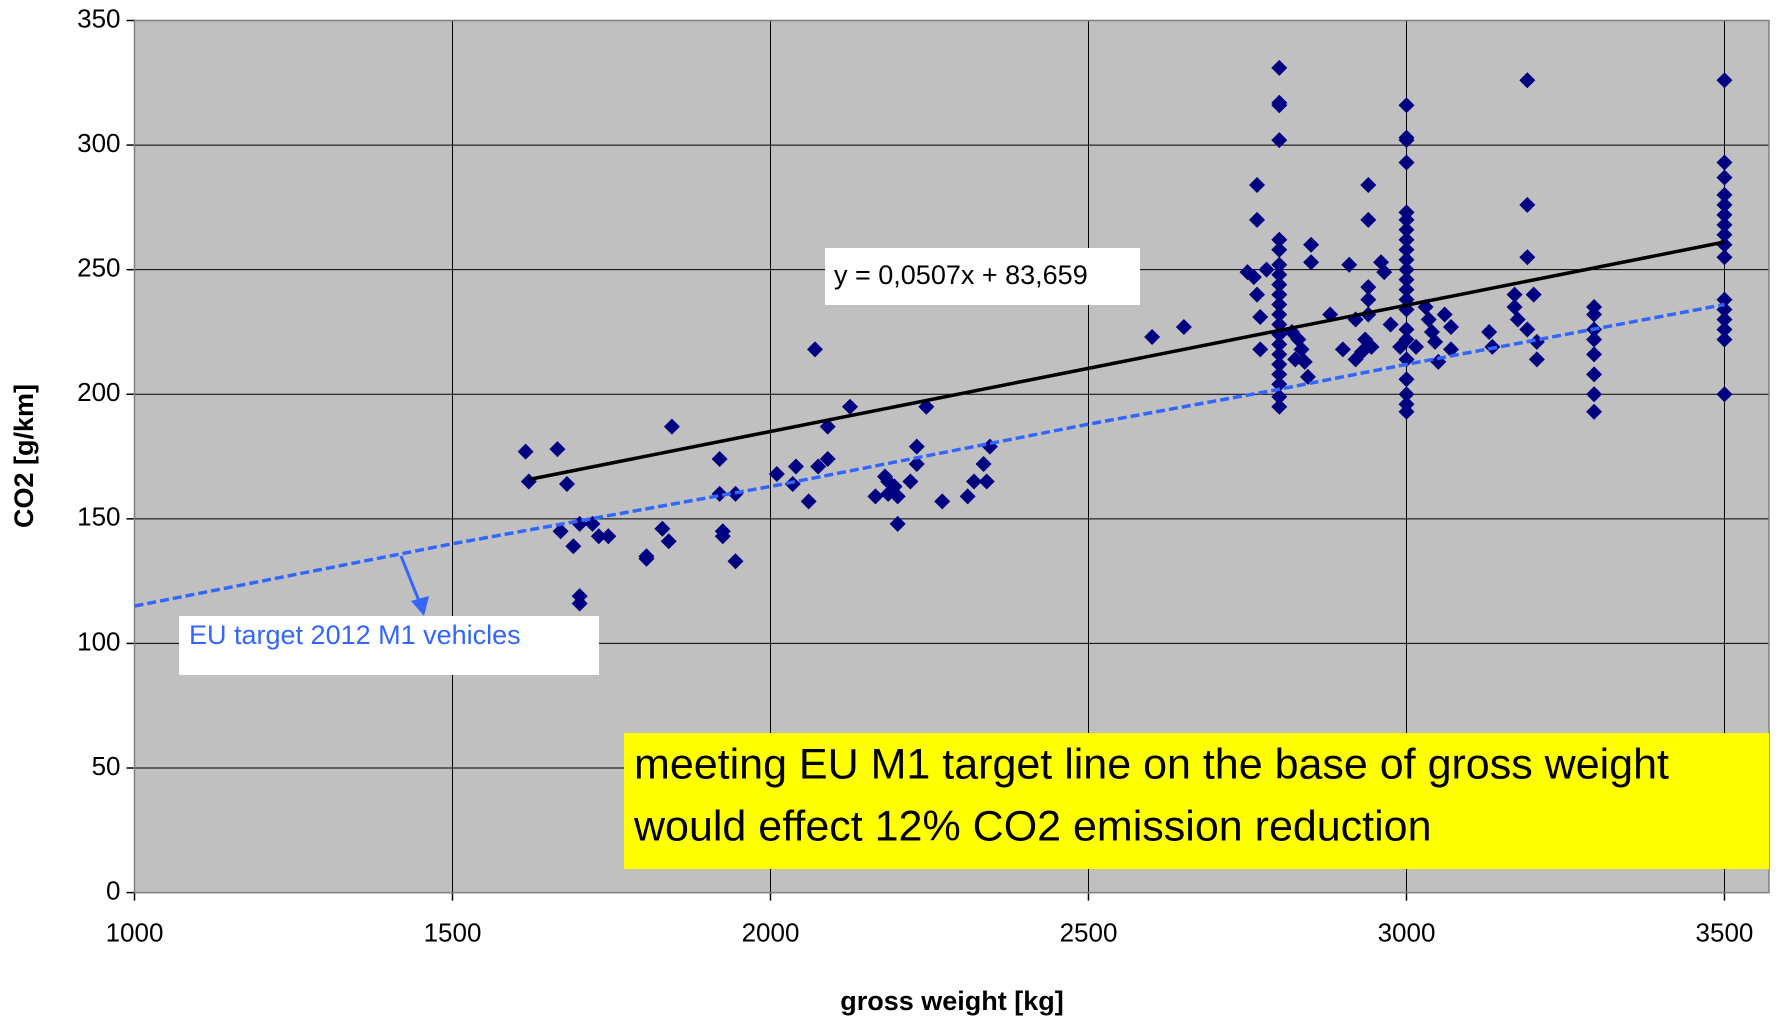  Describe the element at coordinates (420, 606) in the screenshot. I see `target-arrowhead` at that location.